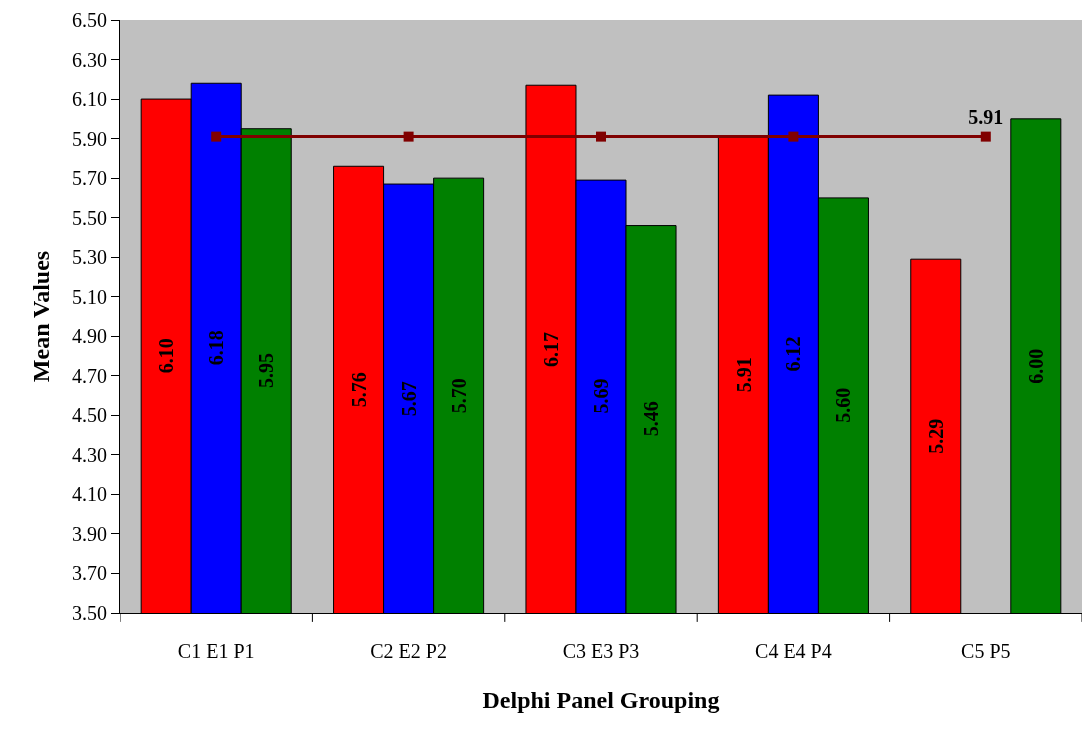 This screenshot has height=743, width=1092. What do you see at coordinates (601, 396) in the screenshot?
I see `data-label: 5.69` at bounding box center [601, 396].